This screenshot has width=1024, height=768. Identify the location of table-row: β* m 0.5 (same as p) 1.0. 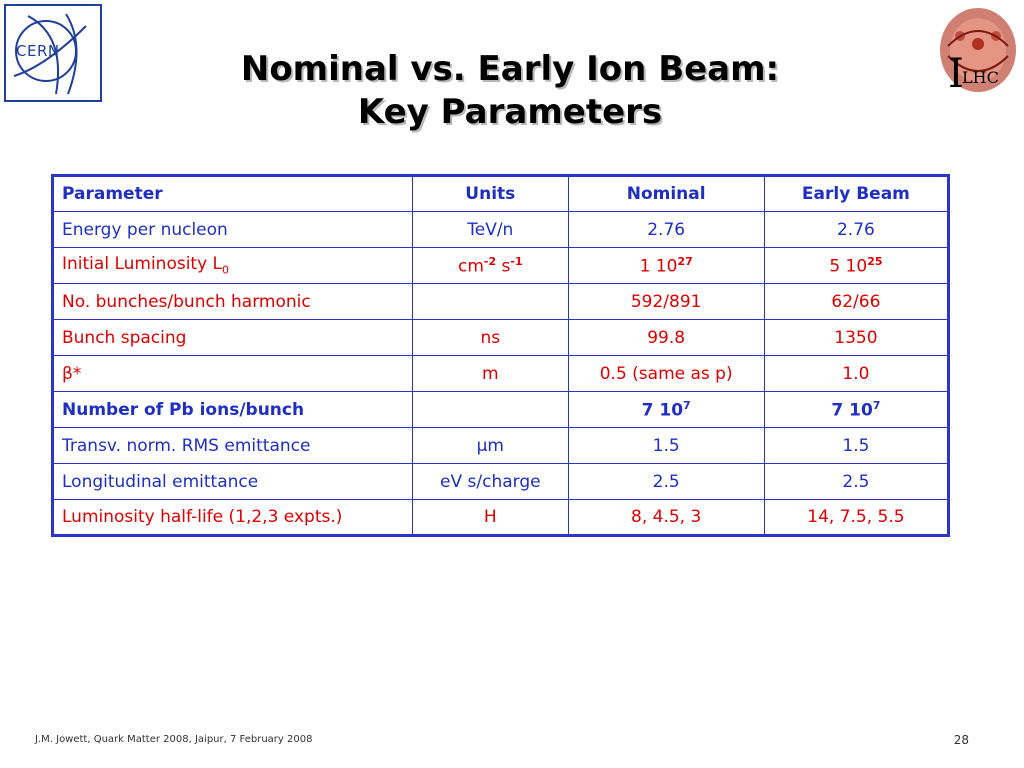
(500, 373).